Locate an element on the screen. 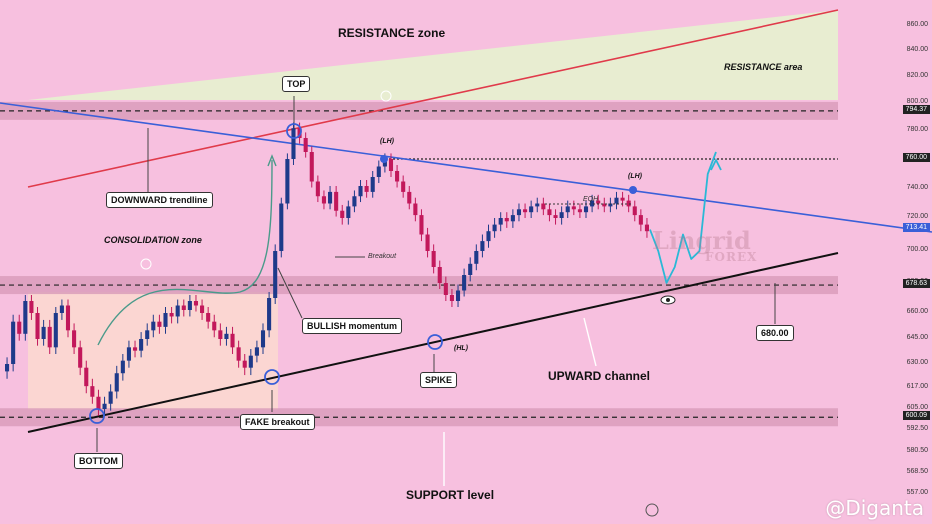 This screenshot has width=932, height=524. bottom-label: BOTTOM is located at coordinates (98, 461).